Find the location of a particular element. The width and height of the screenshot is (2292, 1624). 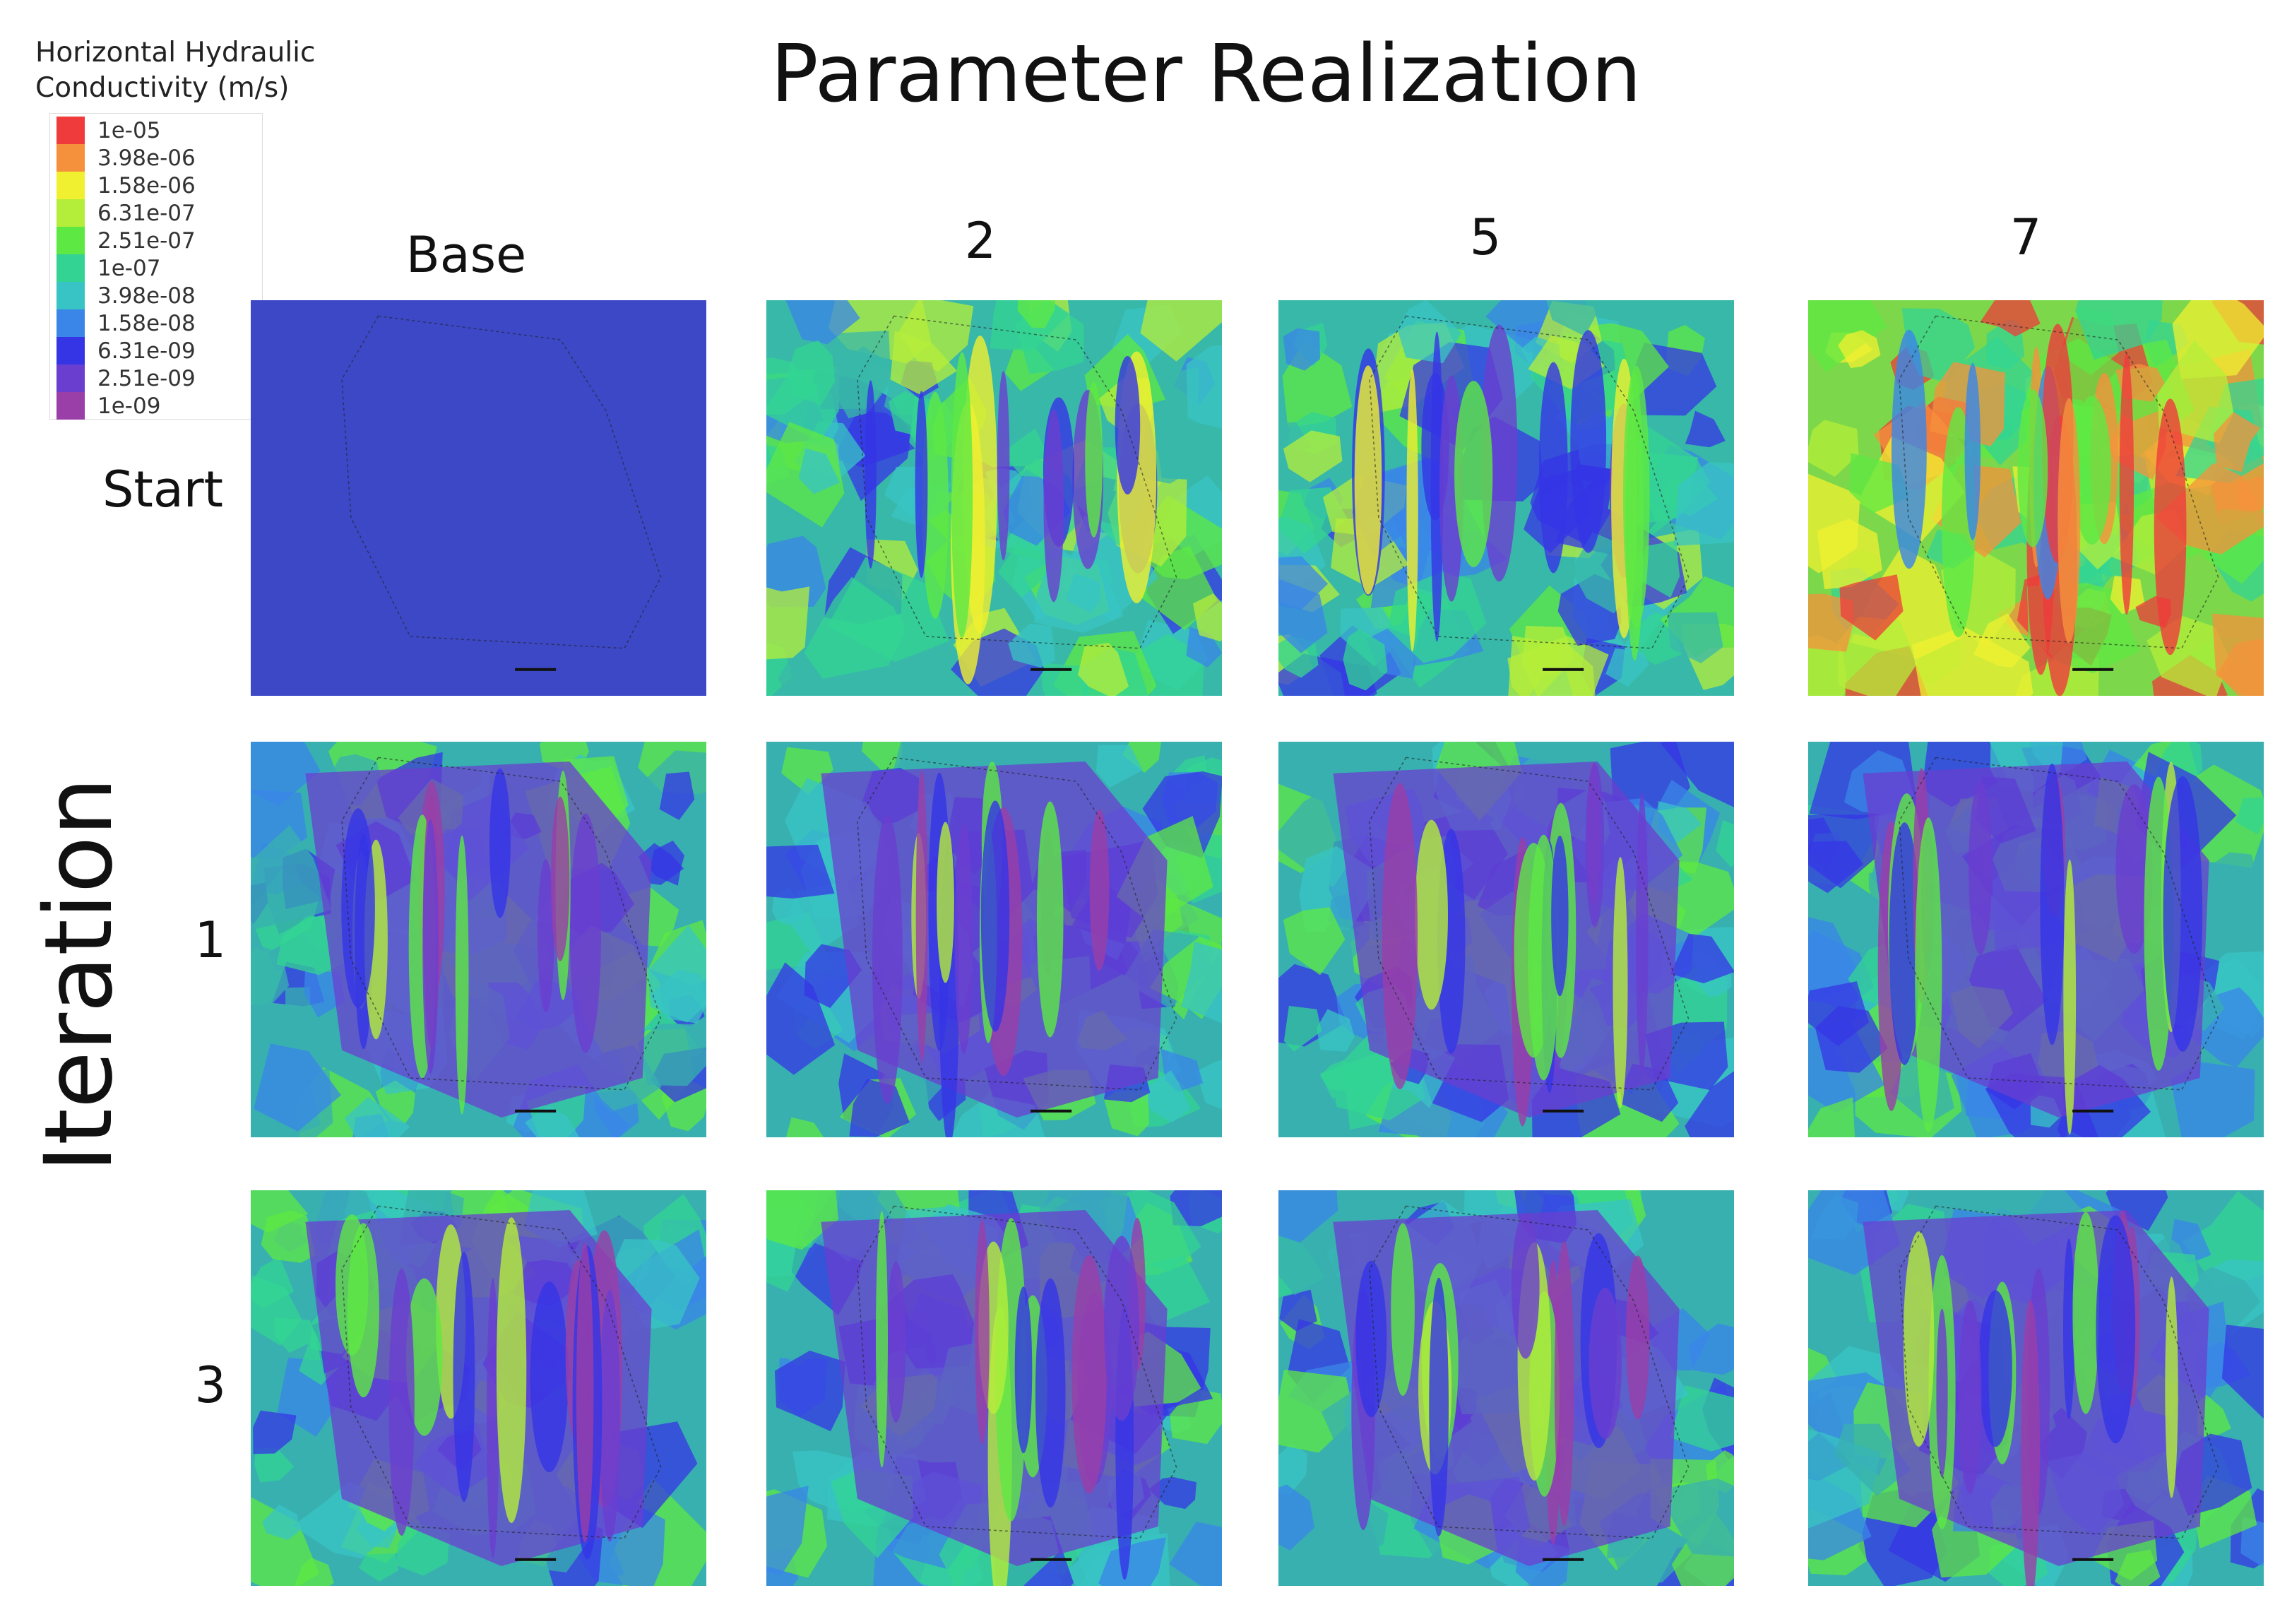

legend-entry: 2.51e-07 is located at coordinates (126, 240).